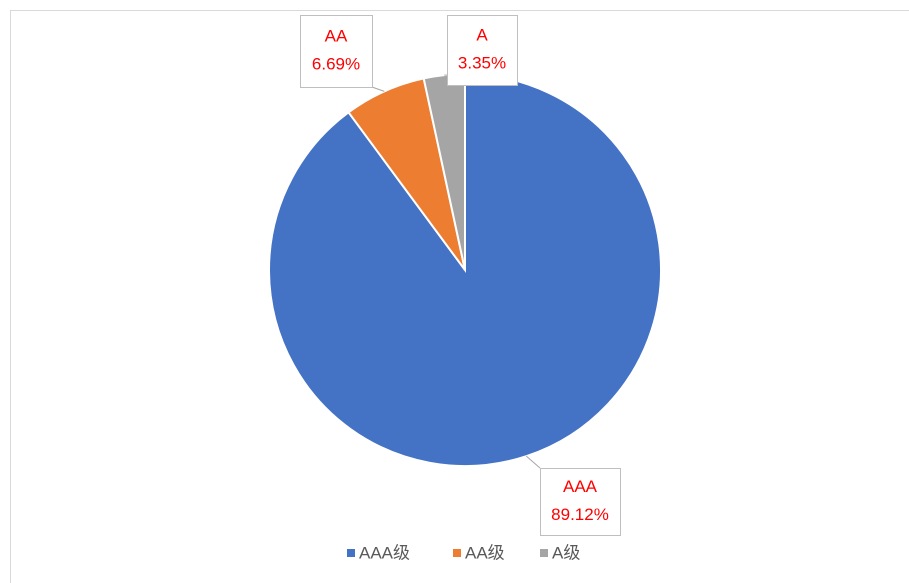  Describe the element at coordinates (566, 552) in the screenshot. I see `legend-label: A级` at that location.